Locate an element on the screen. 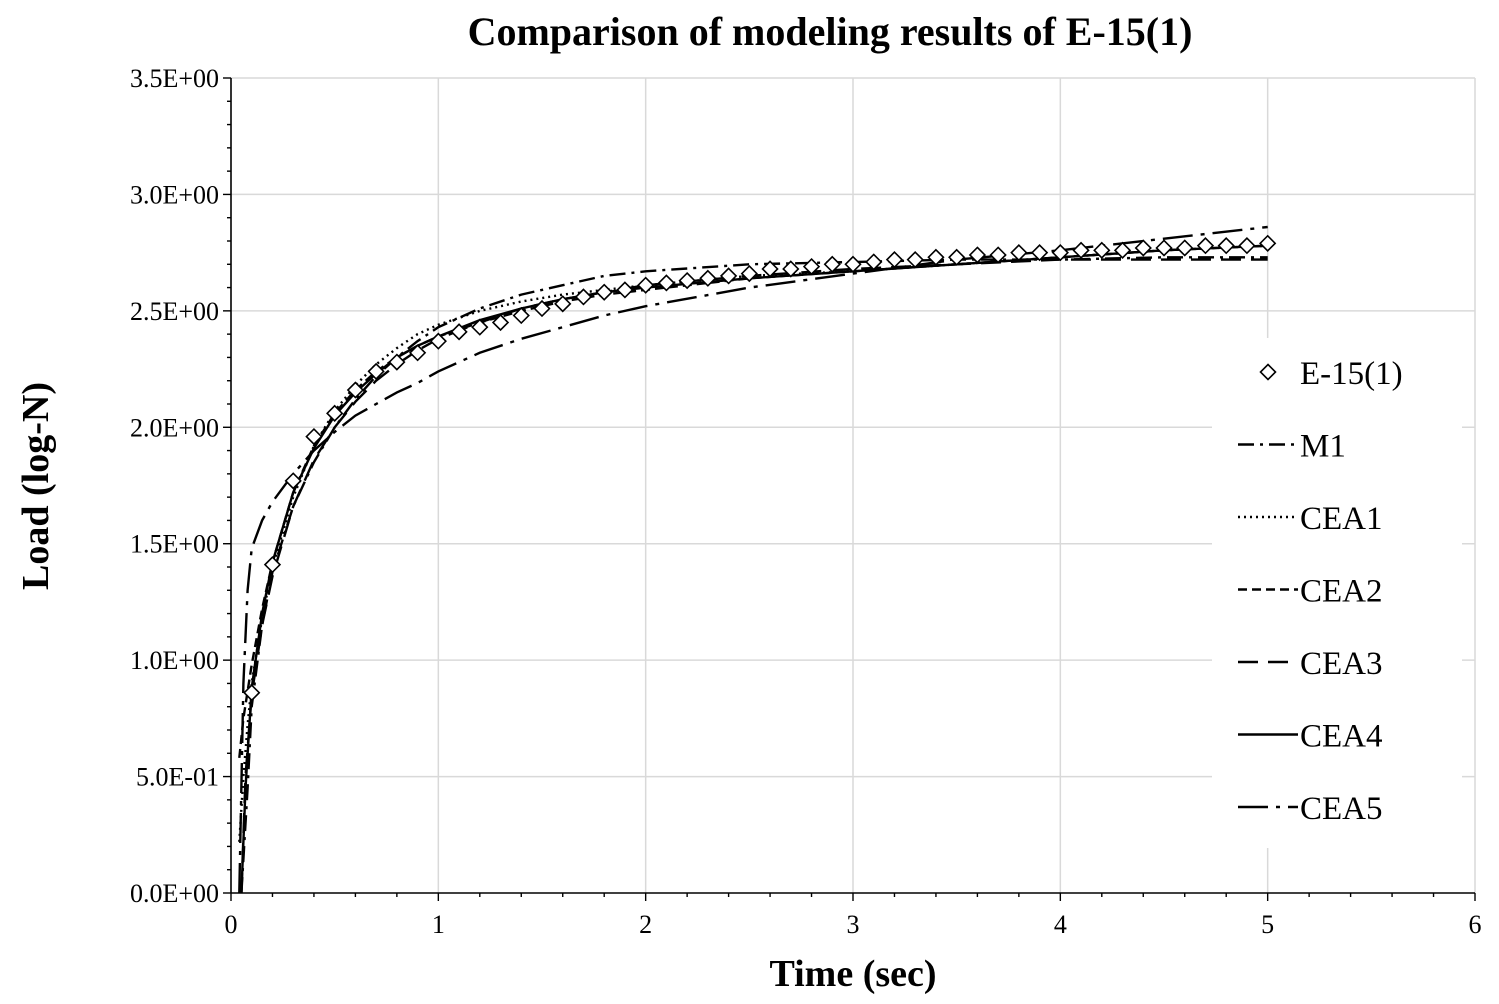  x-tick-label-0: 0 is located at coordinates (231, 924).